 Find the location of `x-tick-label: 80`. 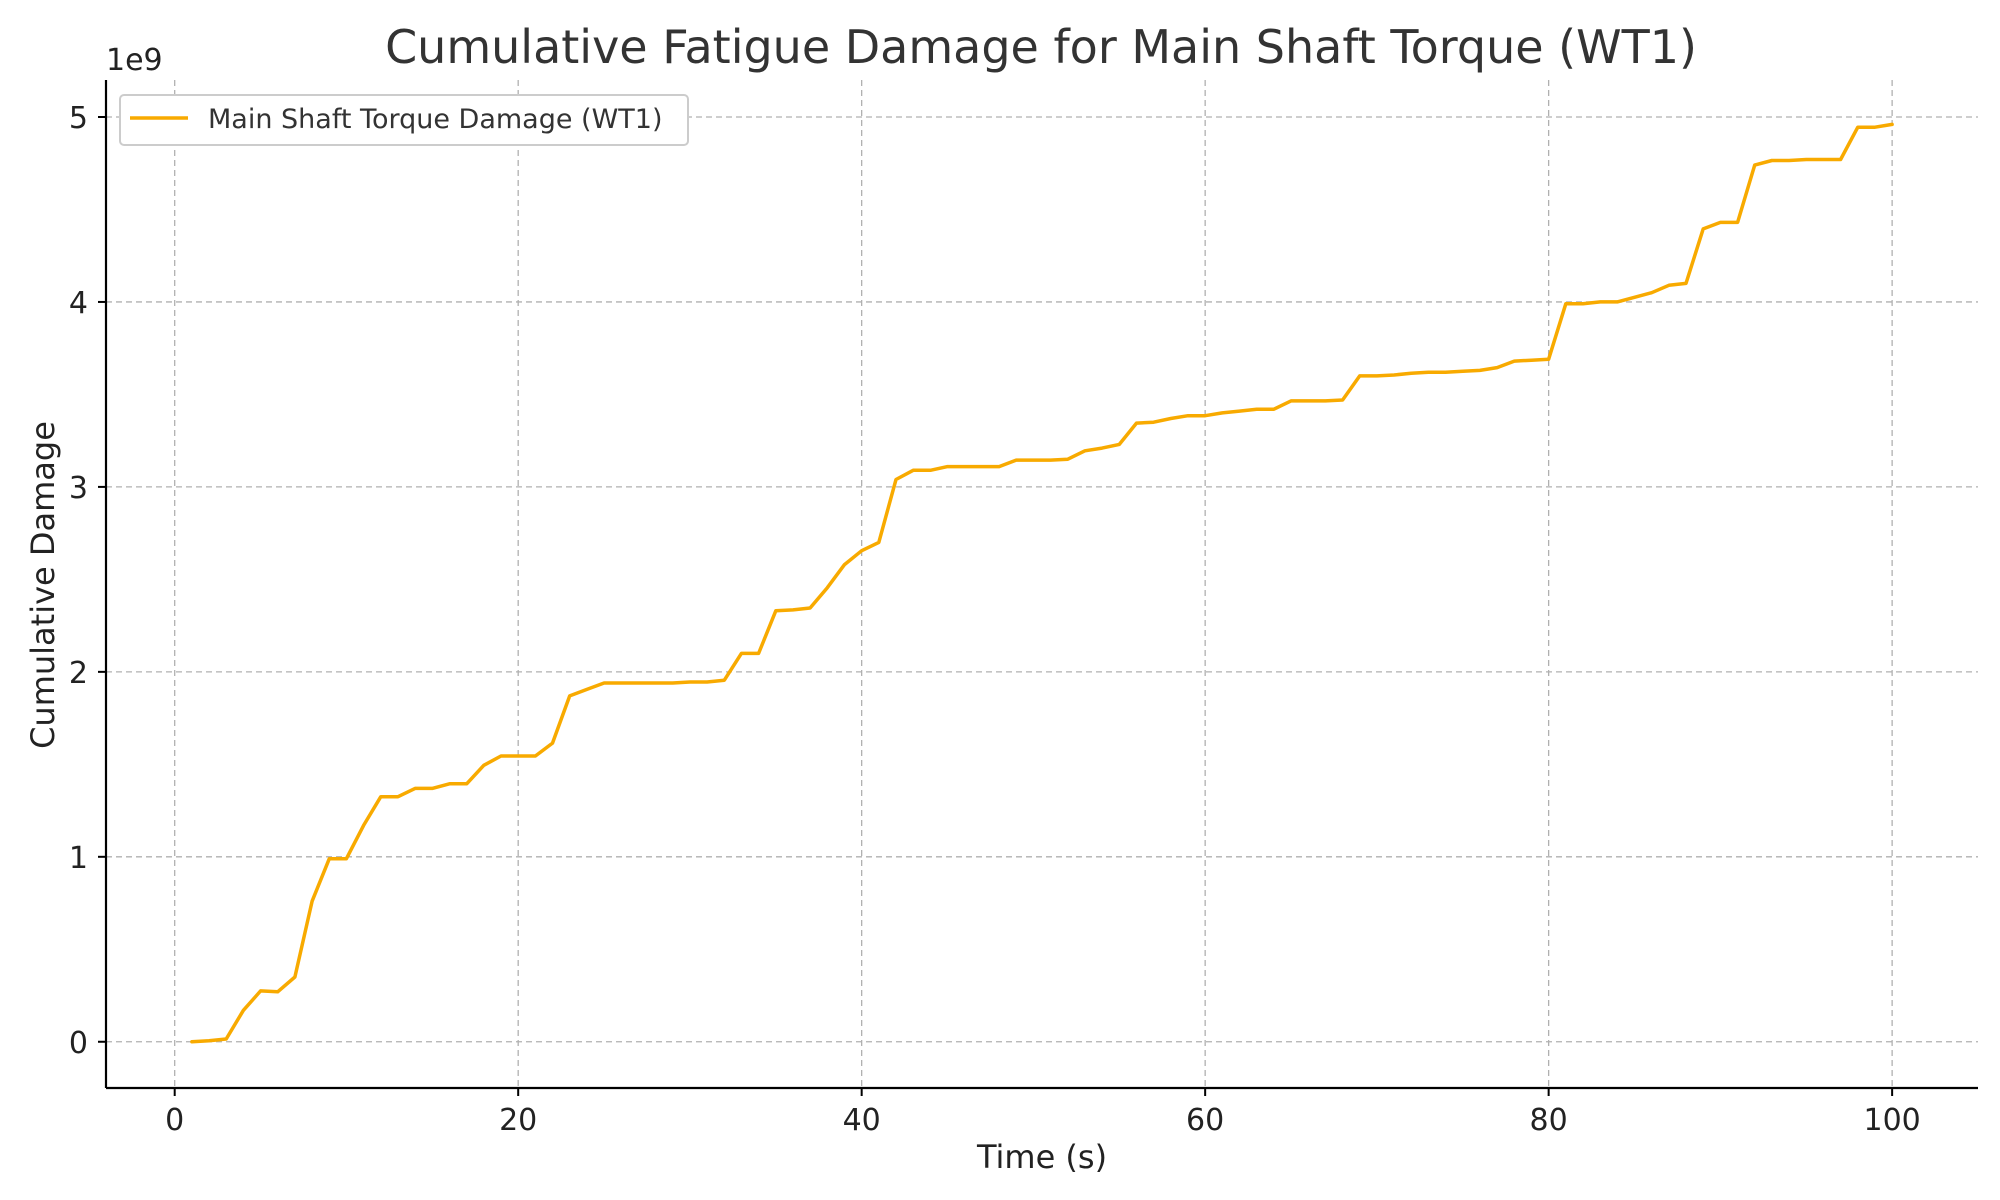

x-tick-label: 80 is located at coordinates (1549, 1120).